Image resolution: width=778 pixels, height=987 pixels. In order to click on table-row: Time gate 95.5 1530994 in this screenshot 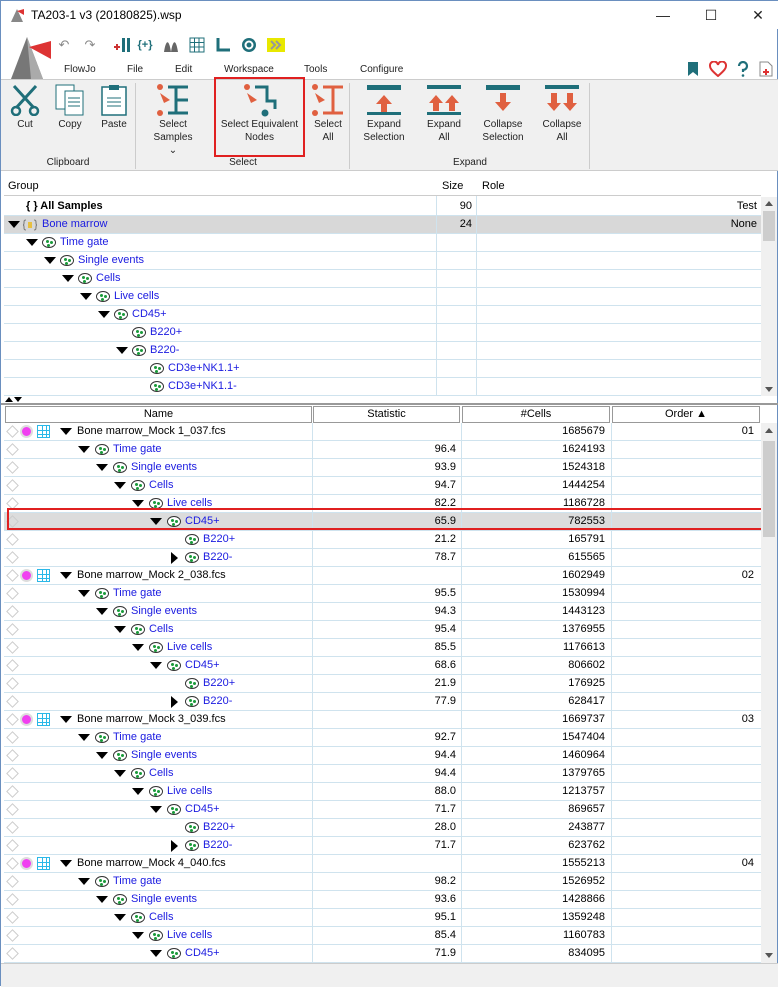, I will do `click(382, 594)`.